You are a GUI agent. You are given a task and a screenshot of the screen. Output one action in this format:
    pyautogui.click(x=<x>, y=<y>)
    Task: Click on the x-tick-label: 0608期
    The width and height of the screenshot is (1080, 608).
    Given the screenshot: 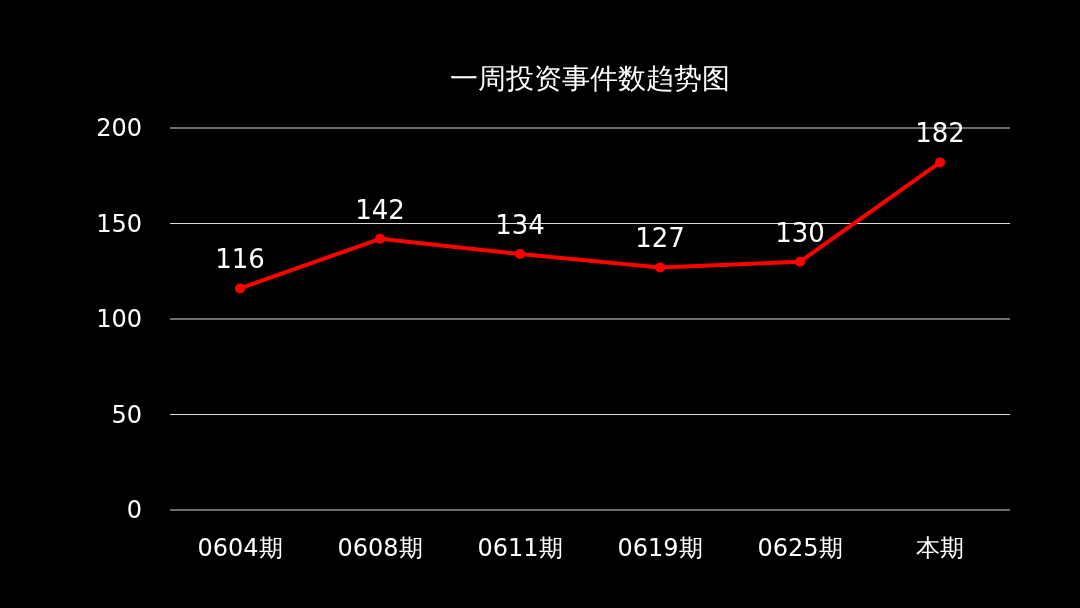 What is the action you would take?
    pyautogui.click(x=380, y=548)
    